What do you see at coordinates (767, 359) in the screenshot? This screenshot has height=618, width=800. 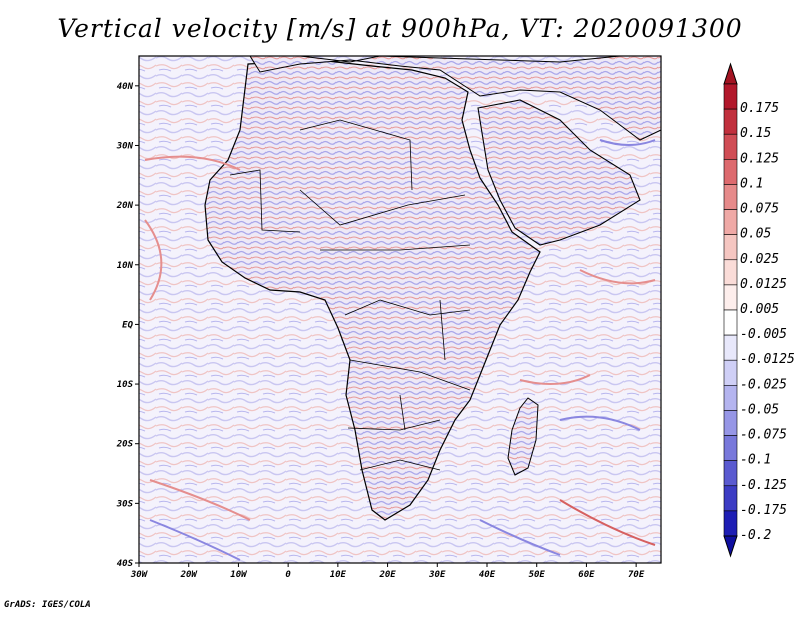 I see `colorbar-level-label: -0.0125` at bounding box center [767, 359].